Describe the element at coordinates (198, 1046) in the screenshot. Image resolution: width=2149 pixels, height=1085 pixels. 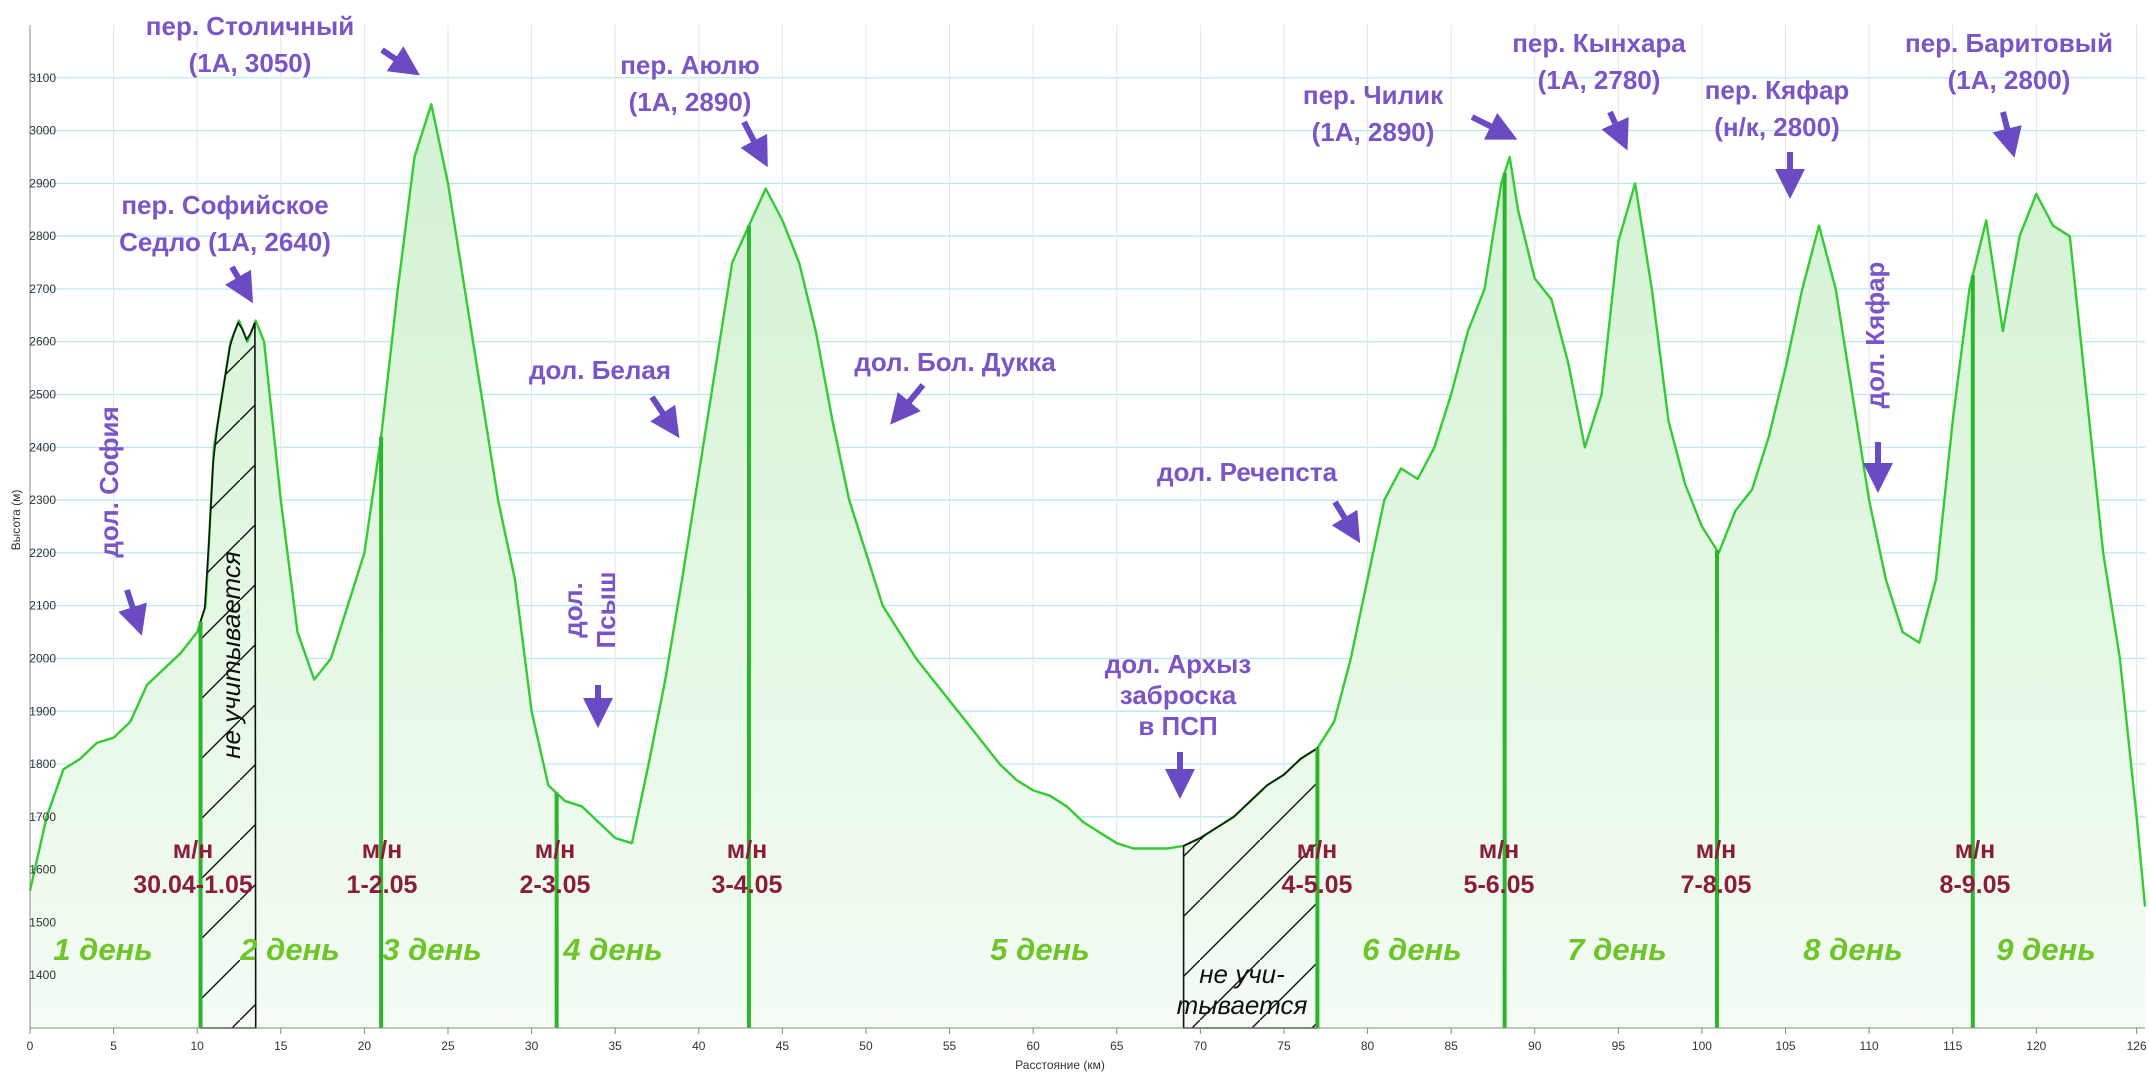
I see `x-tick-label: 10` at that location.